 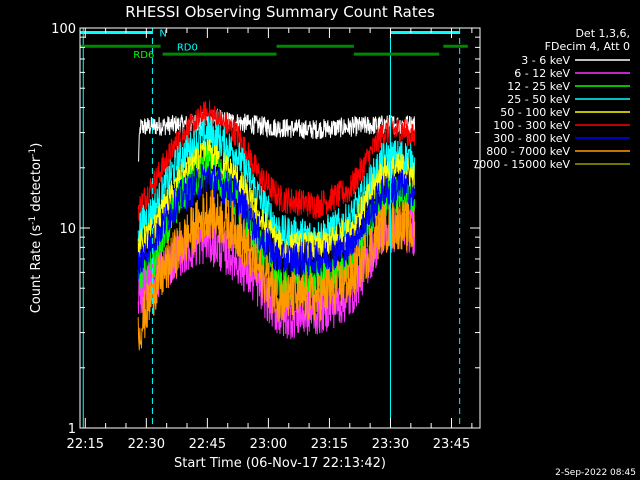 What do you see at coordinates (280, 463) in the screenshot?
I see `x-axis-label: Start Time (06-Nov-17 22:13:42)` at bounding box center [280, 463].